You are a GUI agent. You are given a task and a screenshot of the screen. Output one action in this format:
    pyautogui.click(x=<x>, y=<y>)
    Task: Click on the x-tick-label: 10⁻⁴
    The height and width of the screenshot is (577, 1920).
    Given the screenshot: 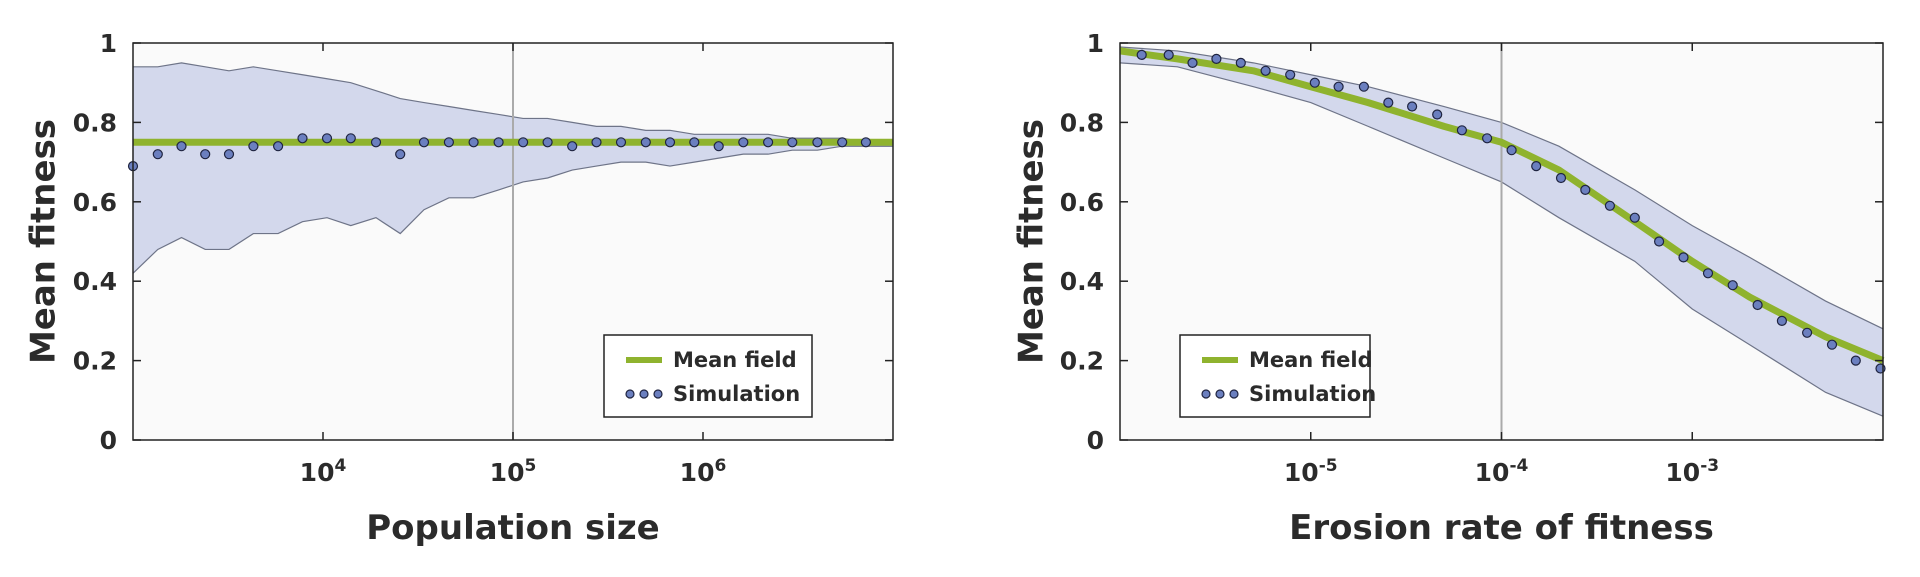 What is the action you would take?
    pyautogui.click(x=1502, y=471)
    